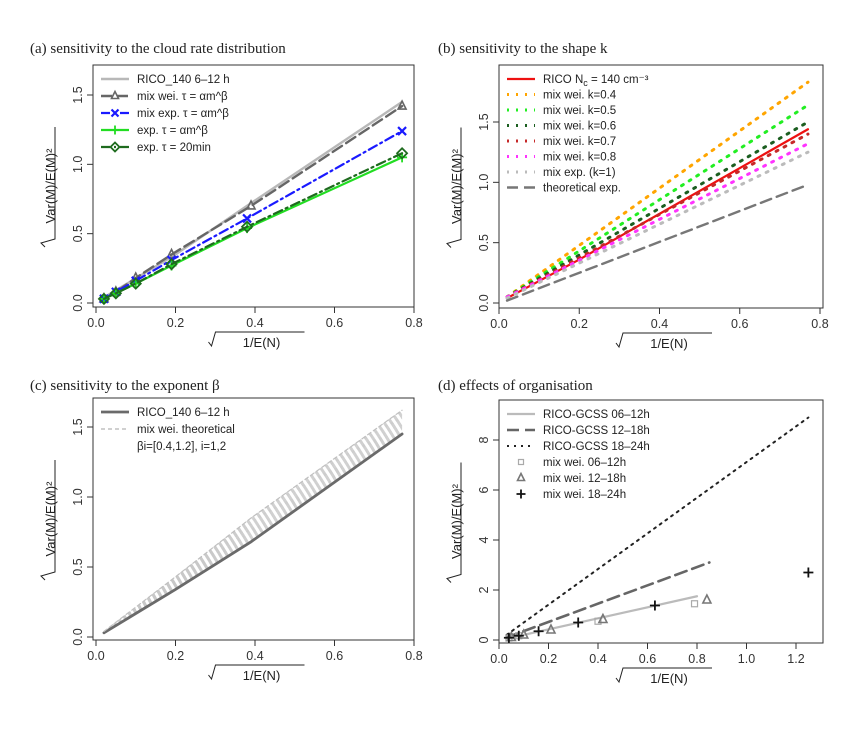 This screenshot has width=860, height=752. What do you see at coordinates (696, 659) in the screenshot?
I see `x-tick-label: 0.8` at bounding box center [696, 659].